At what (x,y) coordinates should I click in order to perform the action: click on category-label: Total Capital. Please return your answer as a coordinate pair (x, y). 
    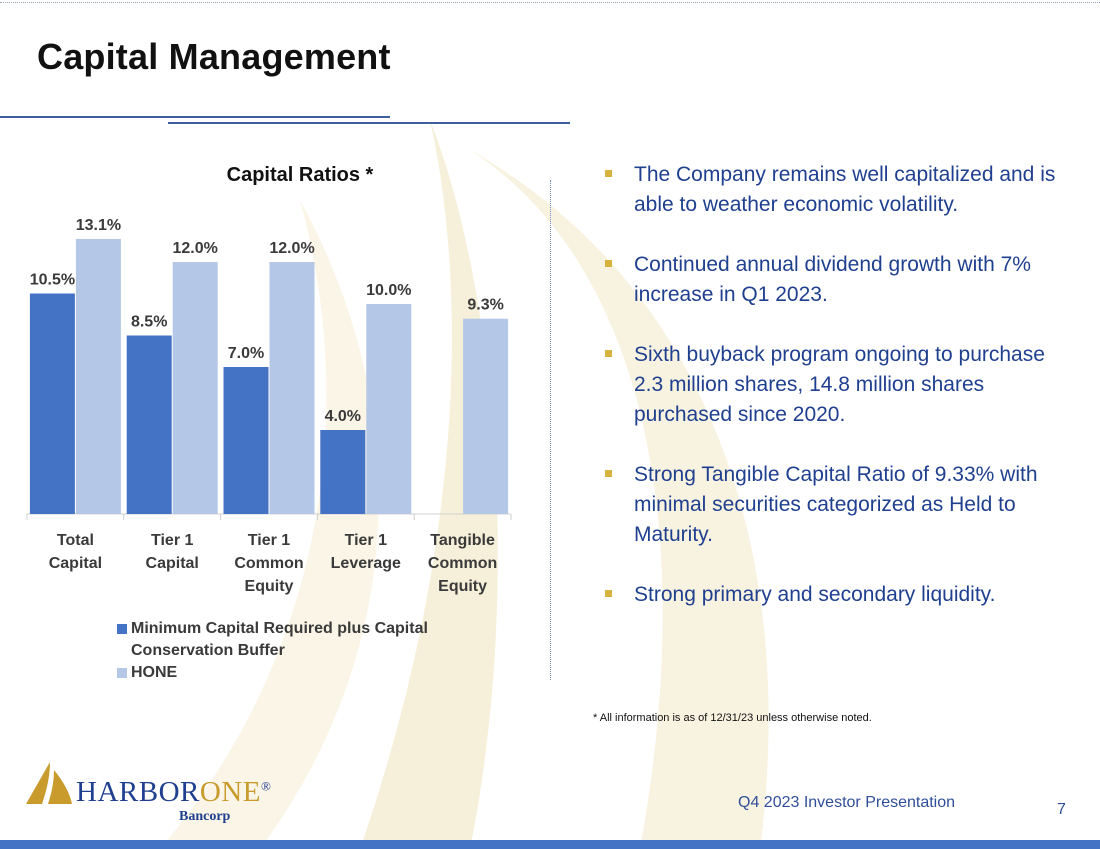
    Looking at the image, I should click on (75, 552).